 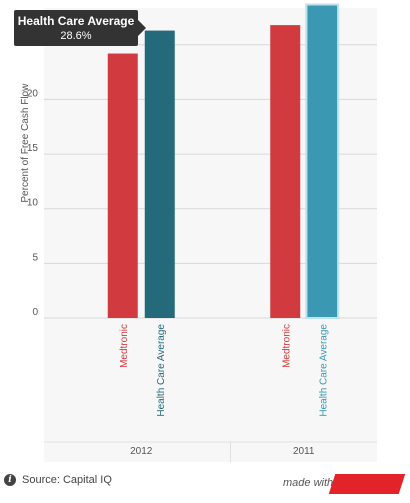 I want to click on bar-highlight, so click(x=322, y=161).